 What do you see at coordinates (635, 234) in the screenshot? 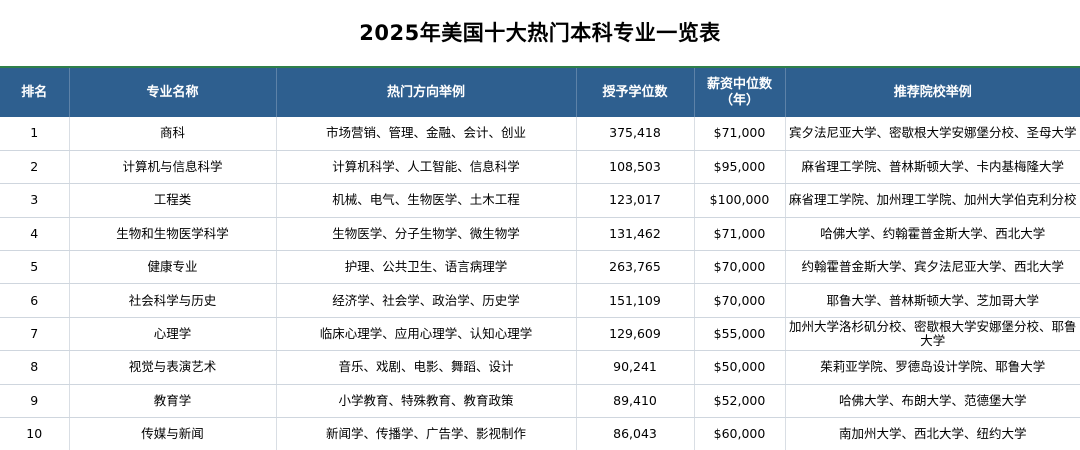
I see `cell-degrees: 131,462` at bounding box center [635, 234].